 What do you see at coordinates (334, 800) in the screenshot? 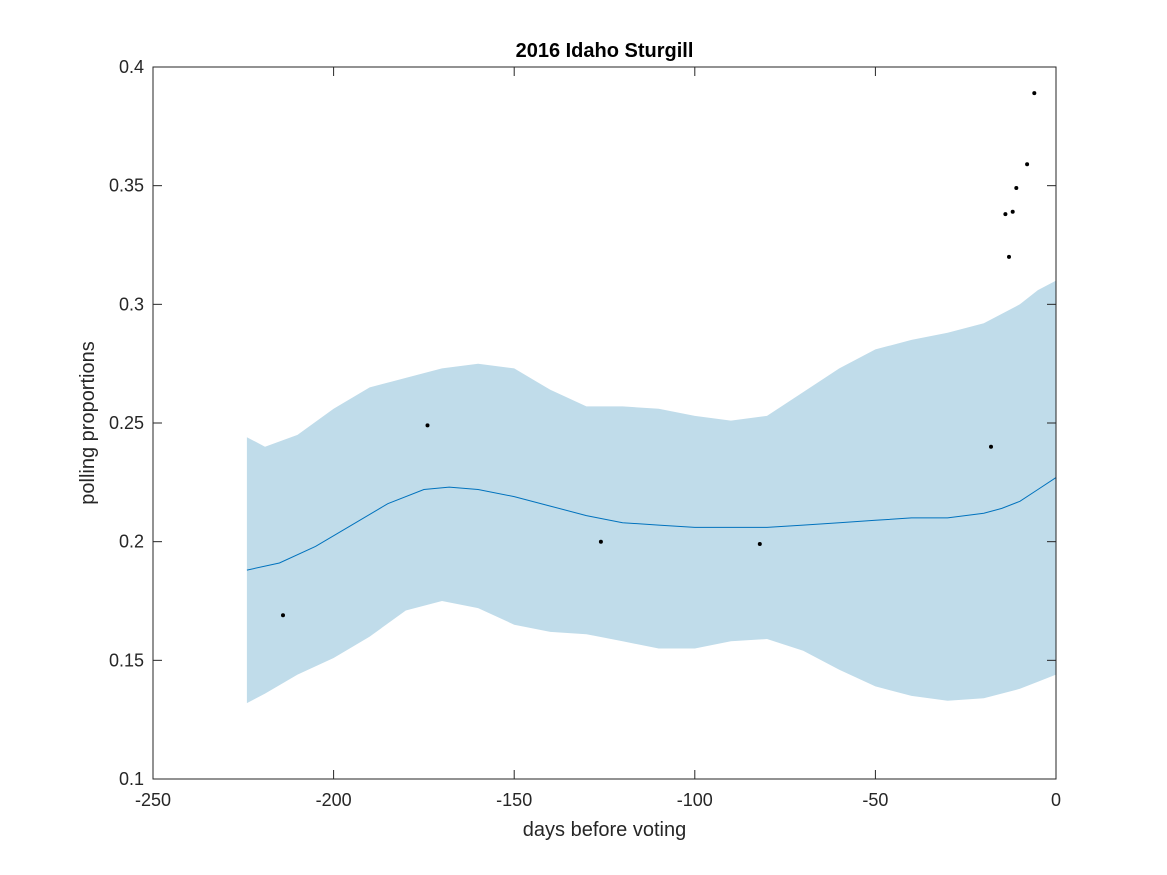
I see `x-tick-label: -200` at bounding box center [334, 800].